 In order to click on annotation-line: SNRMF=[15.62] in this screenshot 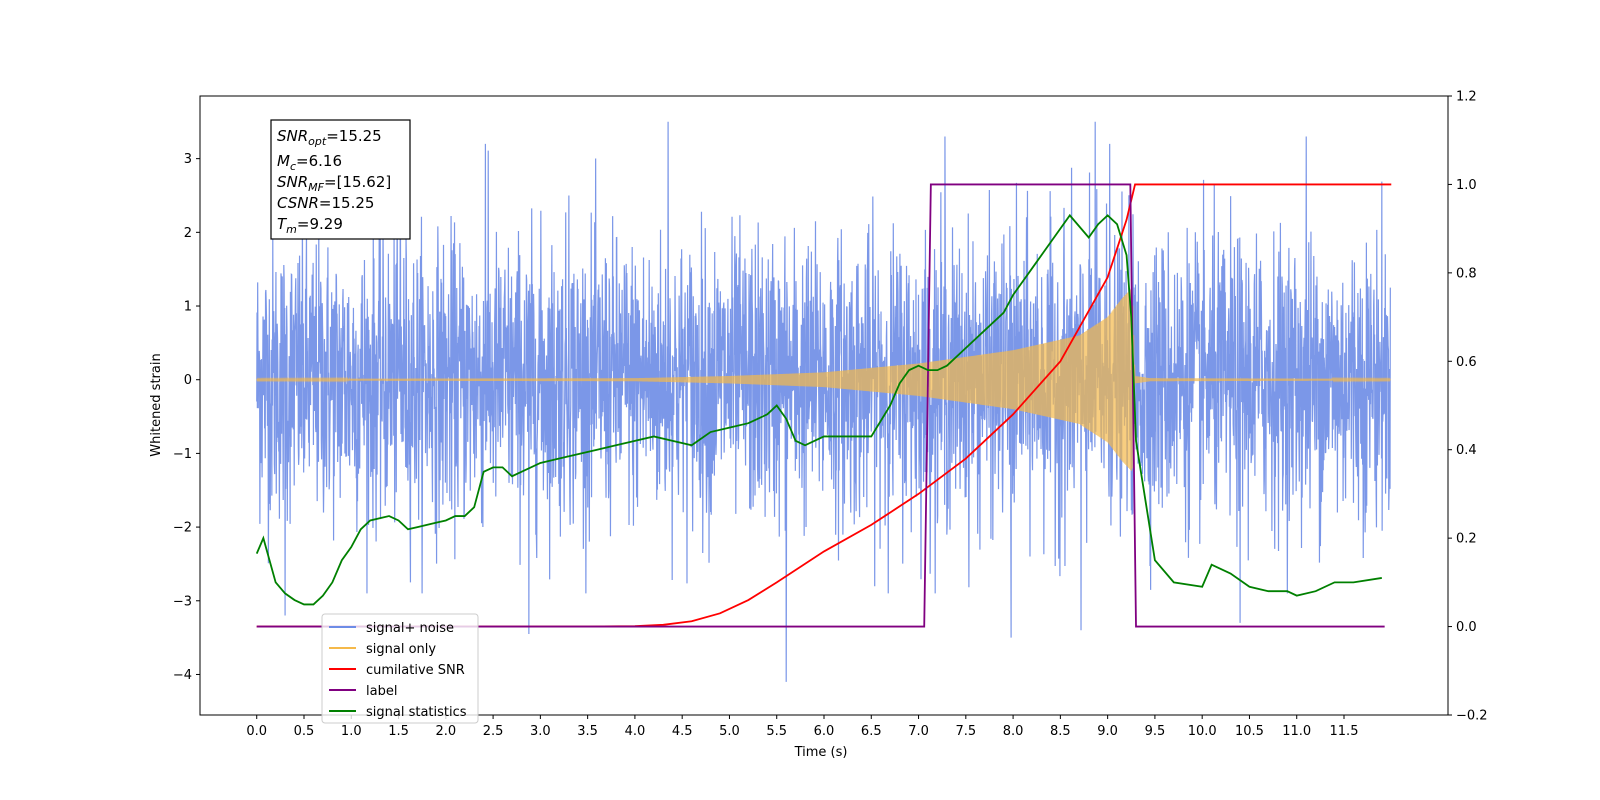, I will do `click(334, 183)`.